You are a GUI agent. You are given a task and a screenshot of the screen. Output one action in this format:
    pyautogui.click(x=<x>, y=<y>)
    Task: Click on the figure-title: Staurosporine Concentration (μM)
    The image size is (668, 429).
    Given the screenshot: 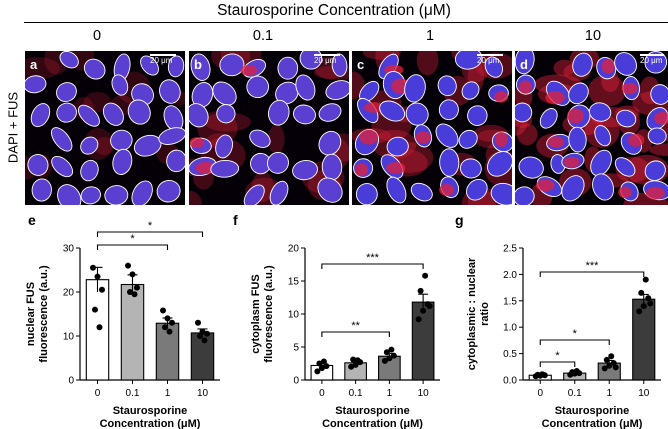 What is the action you would take?
    pyautogui.click(x=334, y=10)
    